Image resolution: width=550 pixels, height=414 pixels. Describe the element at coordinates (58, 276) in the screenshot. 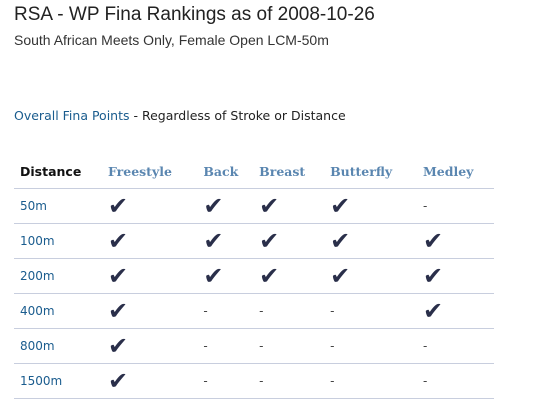

I see `distance-link: 200m` at that location.